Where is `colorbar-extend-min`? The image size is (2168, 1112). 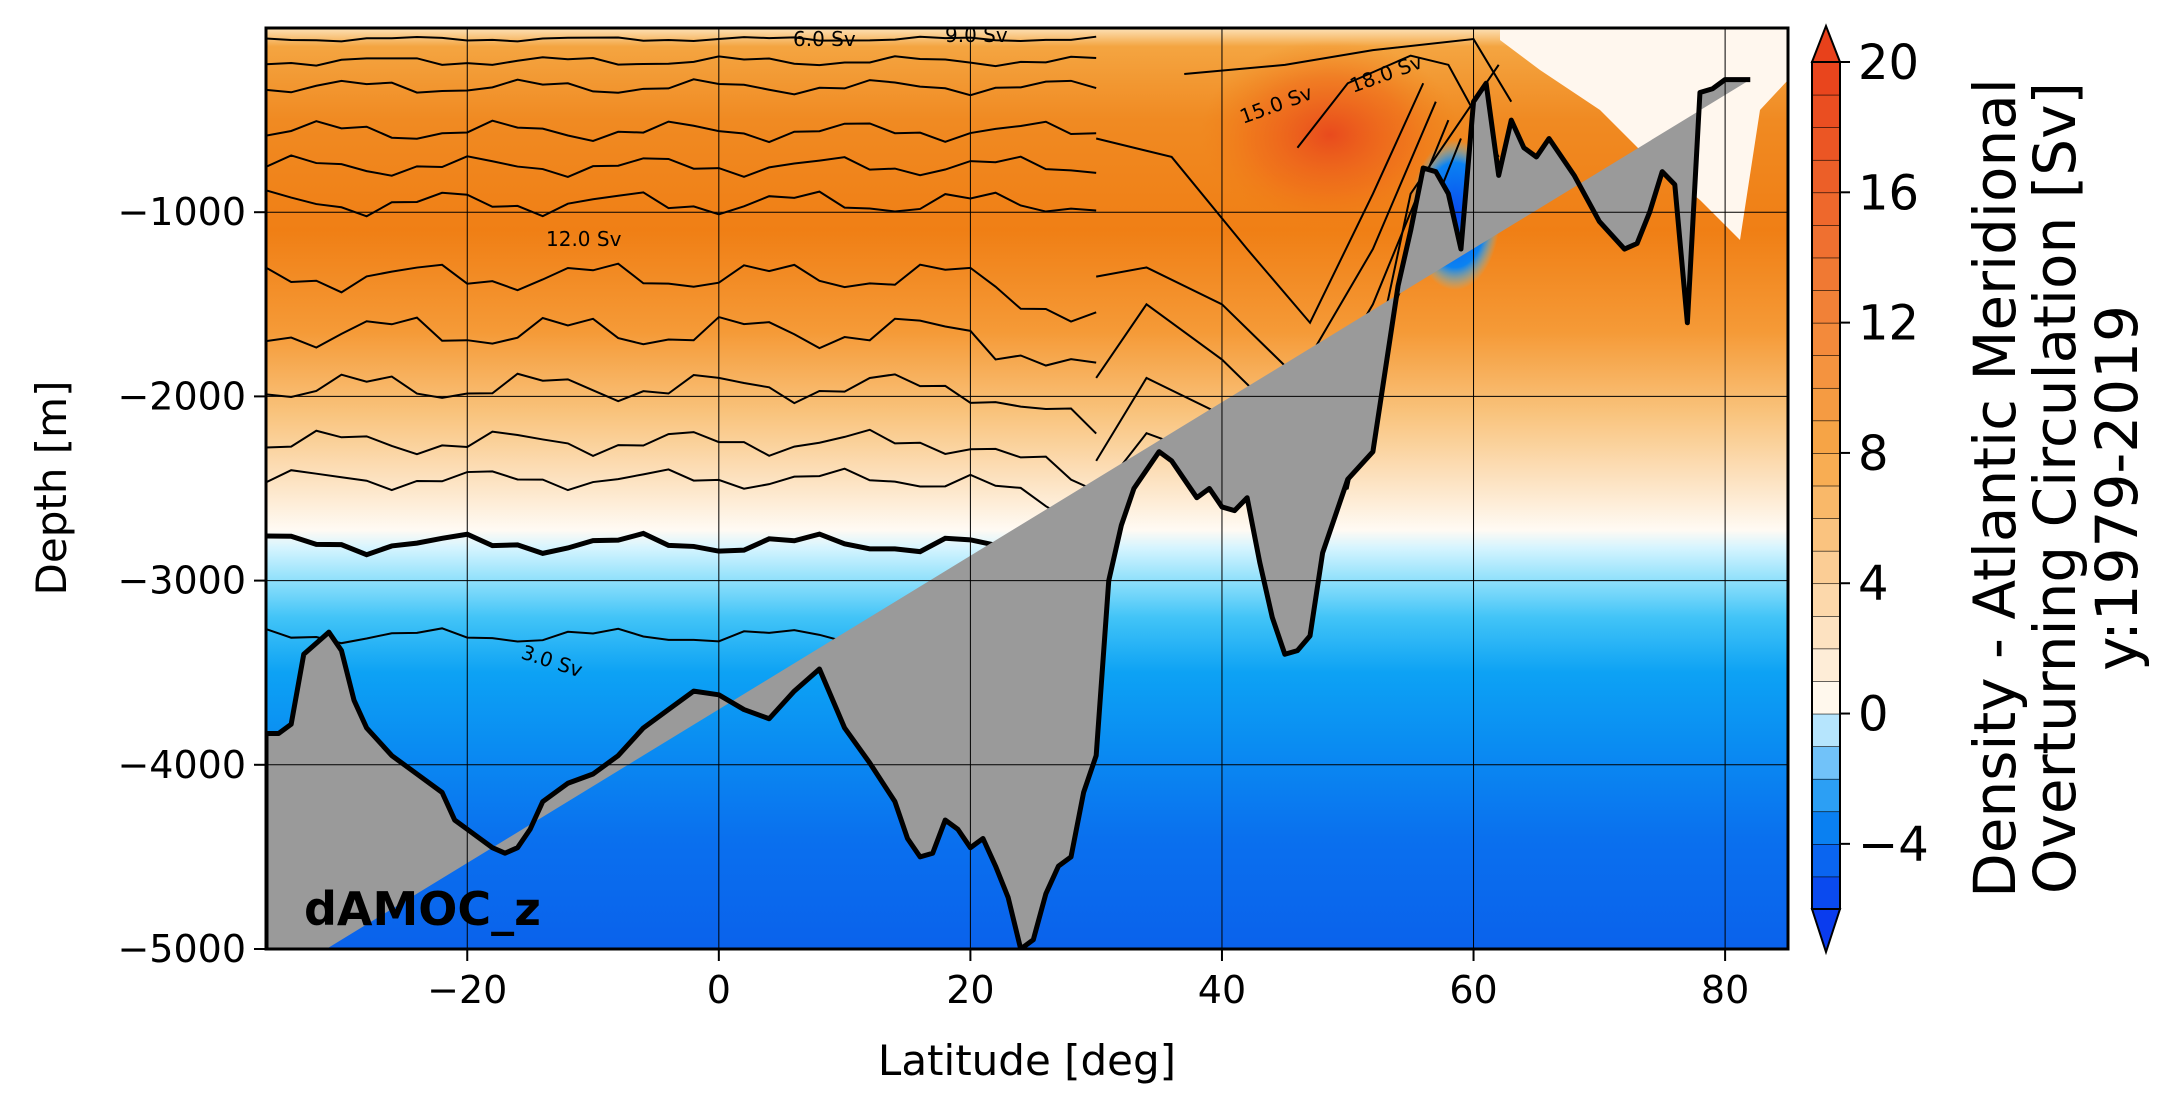 colorbar-extend-min is located at coordinates (1826, 932).